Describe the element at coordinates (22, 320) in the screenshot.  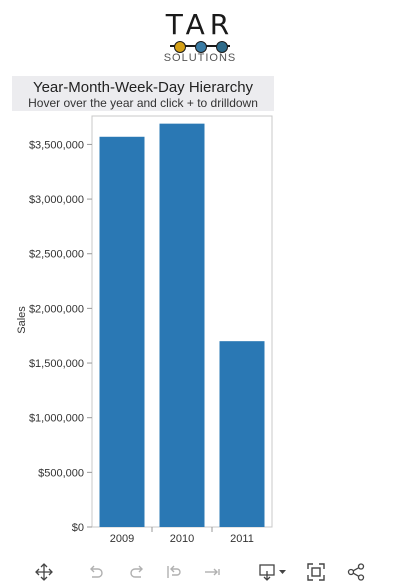
I see `y-axis-label: Sales` at that location.